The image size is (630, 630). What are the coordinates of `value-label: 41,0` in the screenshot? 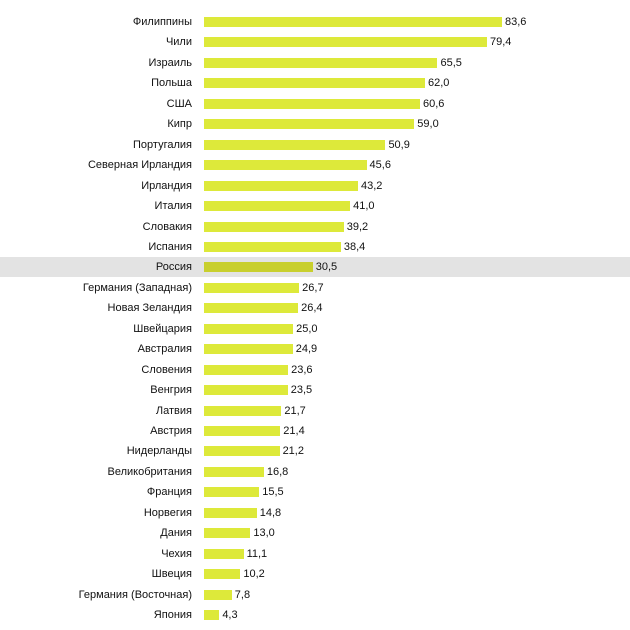 It's located at (364, 206).